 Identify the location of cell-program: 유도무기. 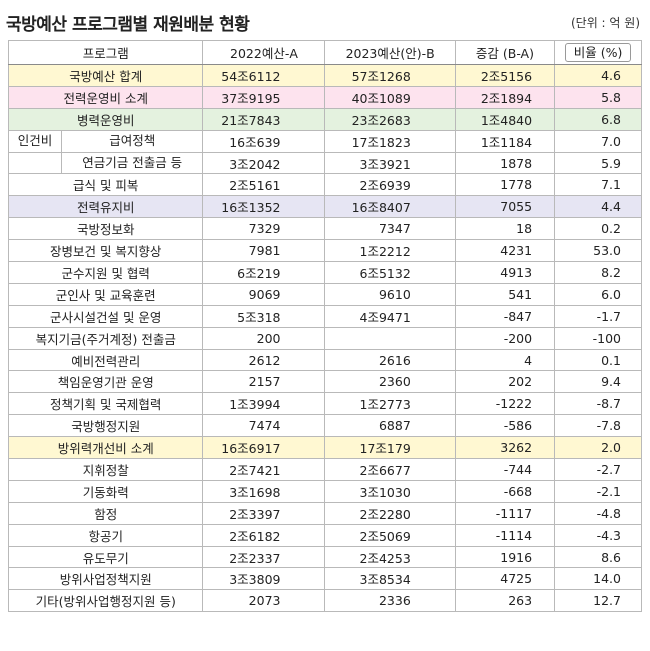
(105, 557).